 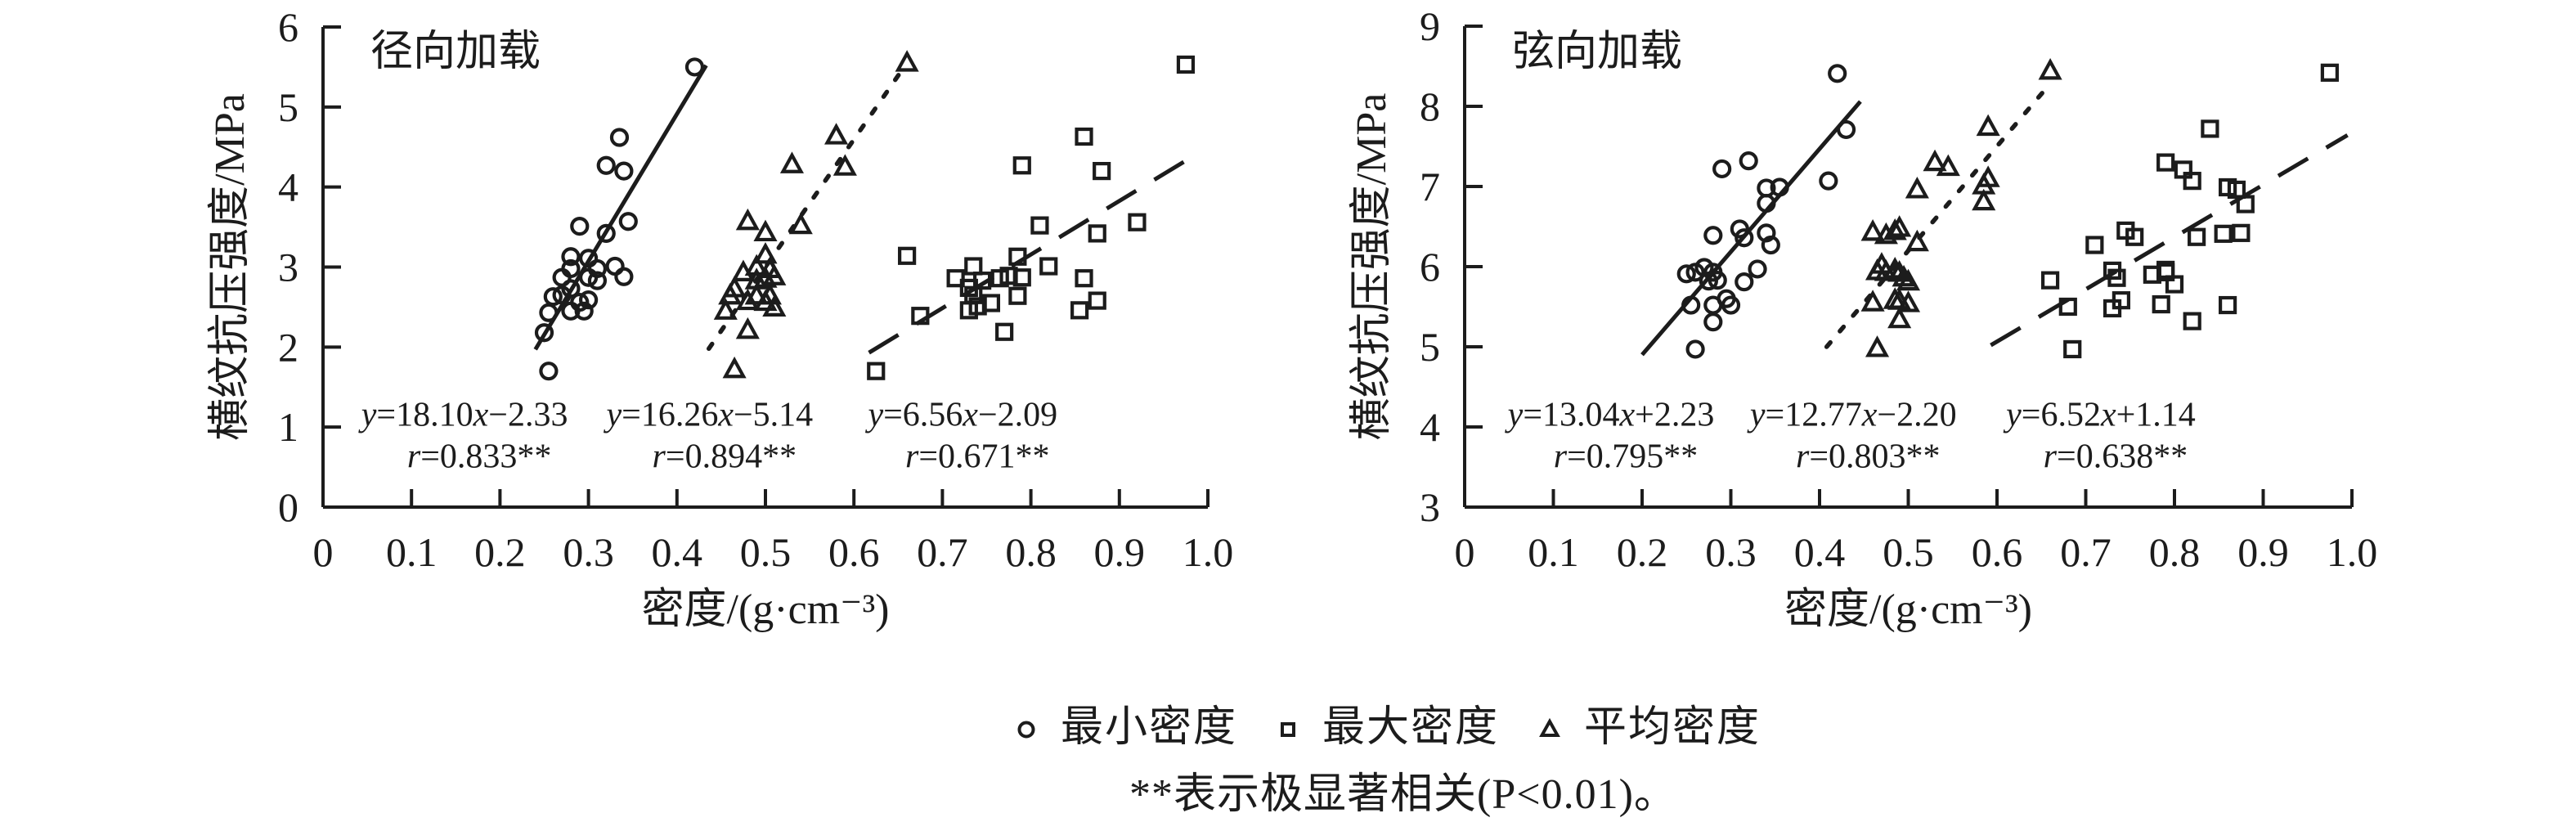 What do you see at coordinates (1869, 456) in the screenshot?
I see `r-value-text: r=0.803**` at bounding box center [1869, 456].